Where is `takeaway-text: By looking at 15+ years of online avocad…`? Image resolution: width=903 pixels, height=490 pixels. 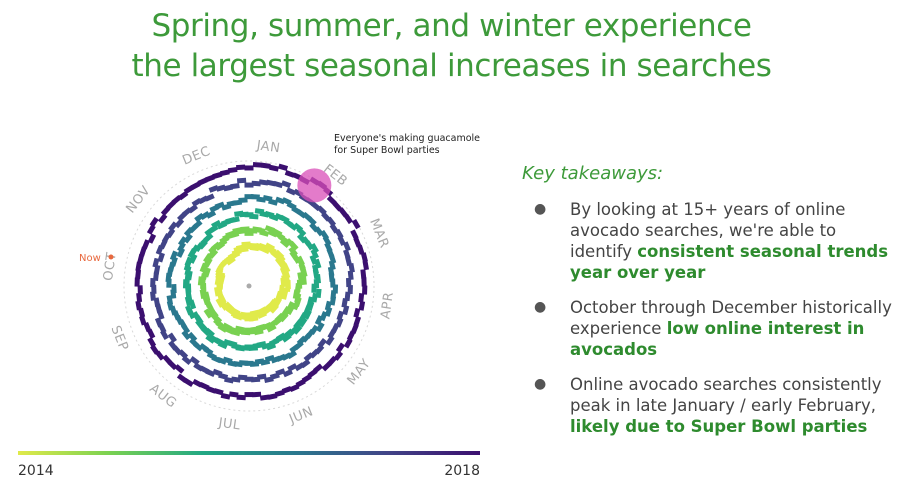 takeaway-text: By looking at 15+ years of online avocad… is located at coordinates (708, 230).